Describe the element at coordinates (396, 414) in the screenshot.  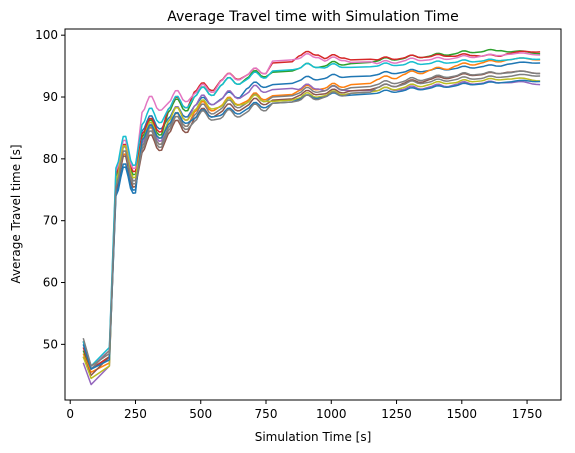
I see `x-tick-label: 1250` at that location.